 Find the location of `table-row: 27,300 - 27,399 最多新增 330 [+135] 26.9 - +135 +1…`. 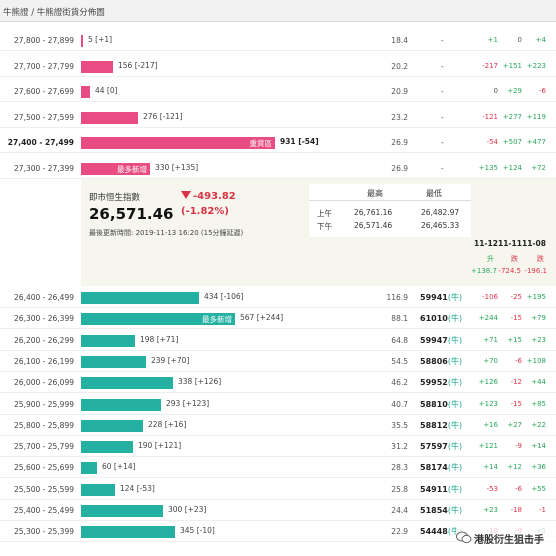

table-row: 27,300 - 27,399 最多新增 330 [+135] 26.9 - +135 +1… is located at coordinates (278, 168).